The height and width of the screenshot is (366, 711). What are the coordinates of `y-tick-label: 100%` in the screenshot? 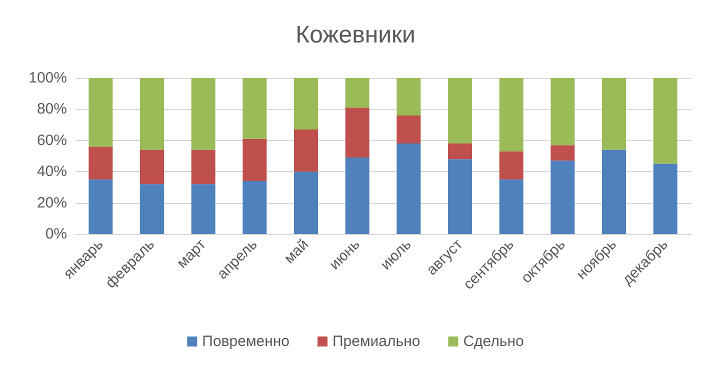 It's located at (47, 78).